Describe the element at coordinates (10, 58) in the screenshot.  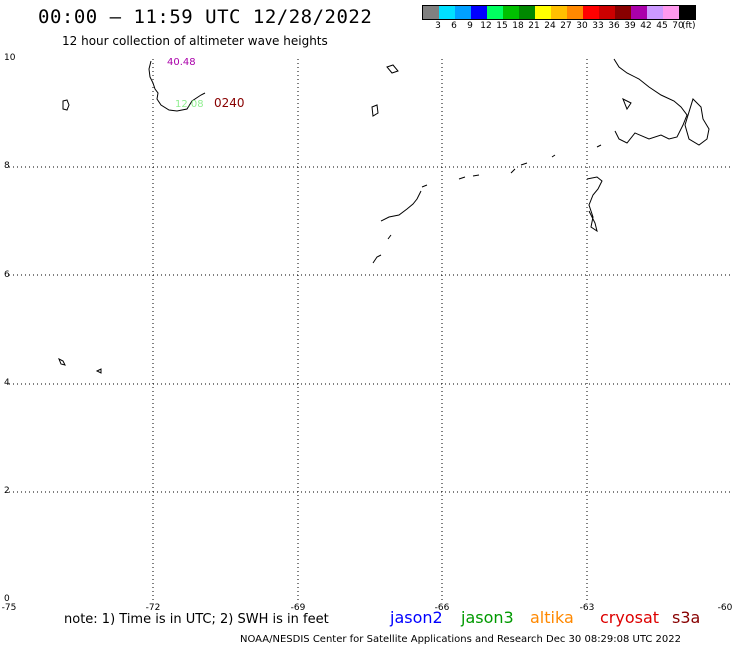
I see `y-tick-label: 10` at that location.